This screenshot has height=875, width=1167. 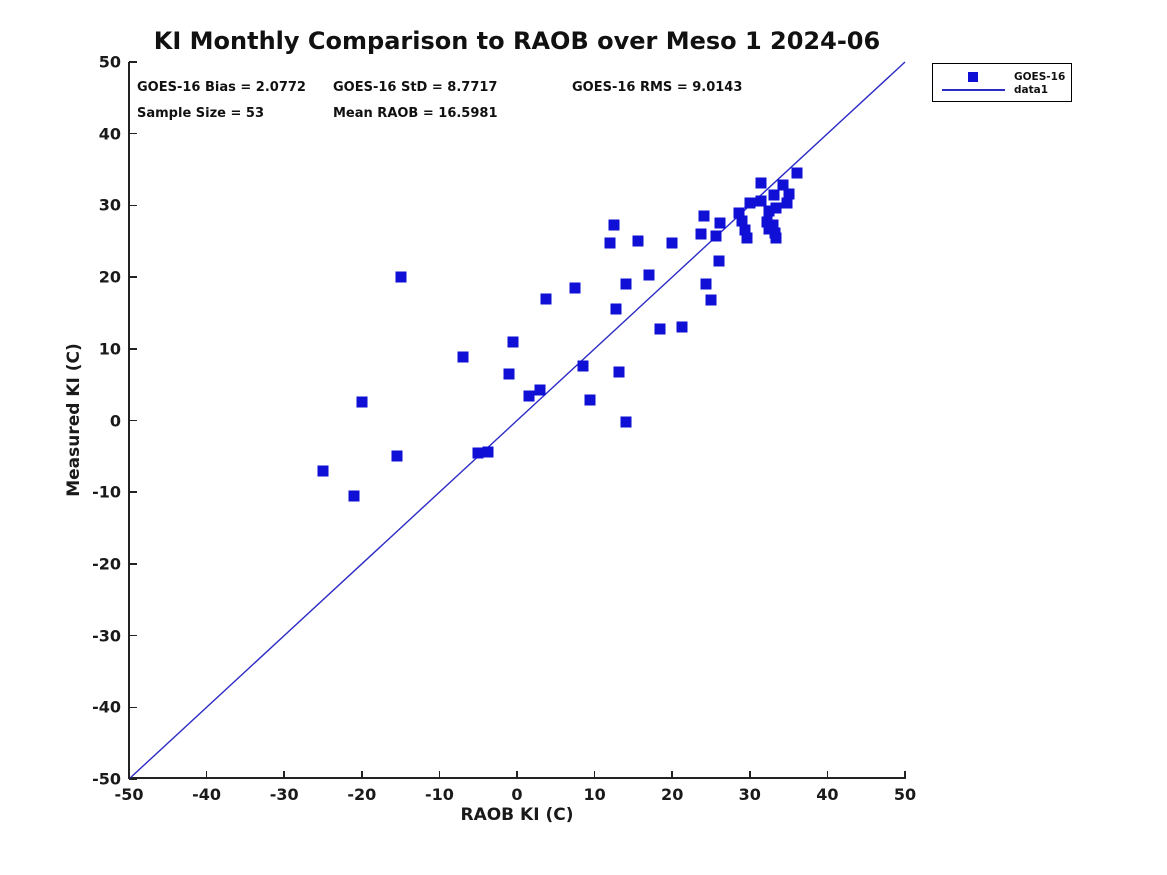 I want to click on y-tick-label: -40, so click(x=106, y=707).